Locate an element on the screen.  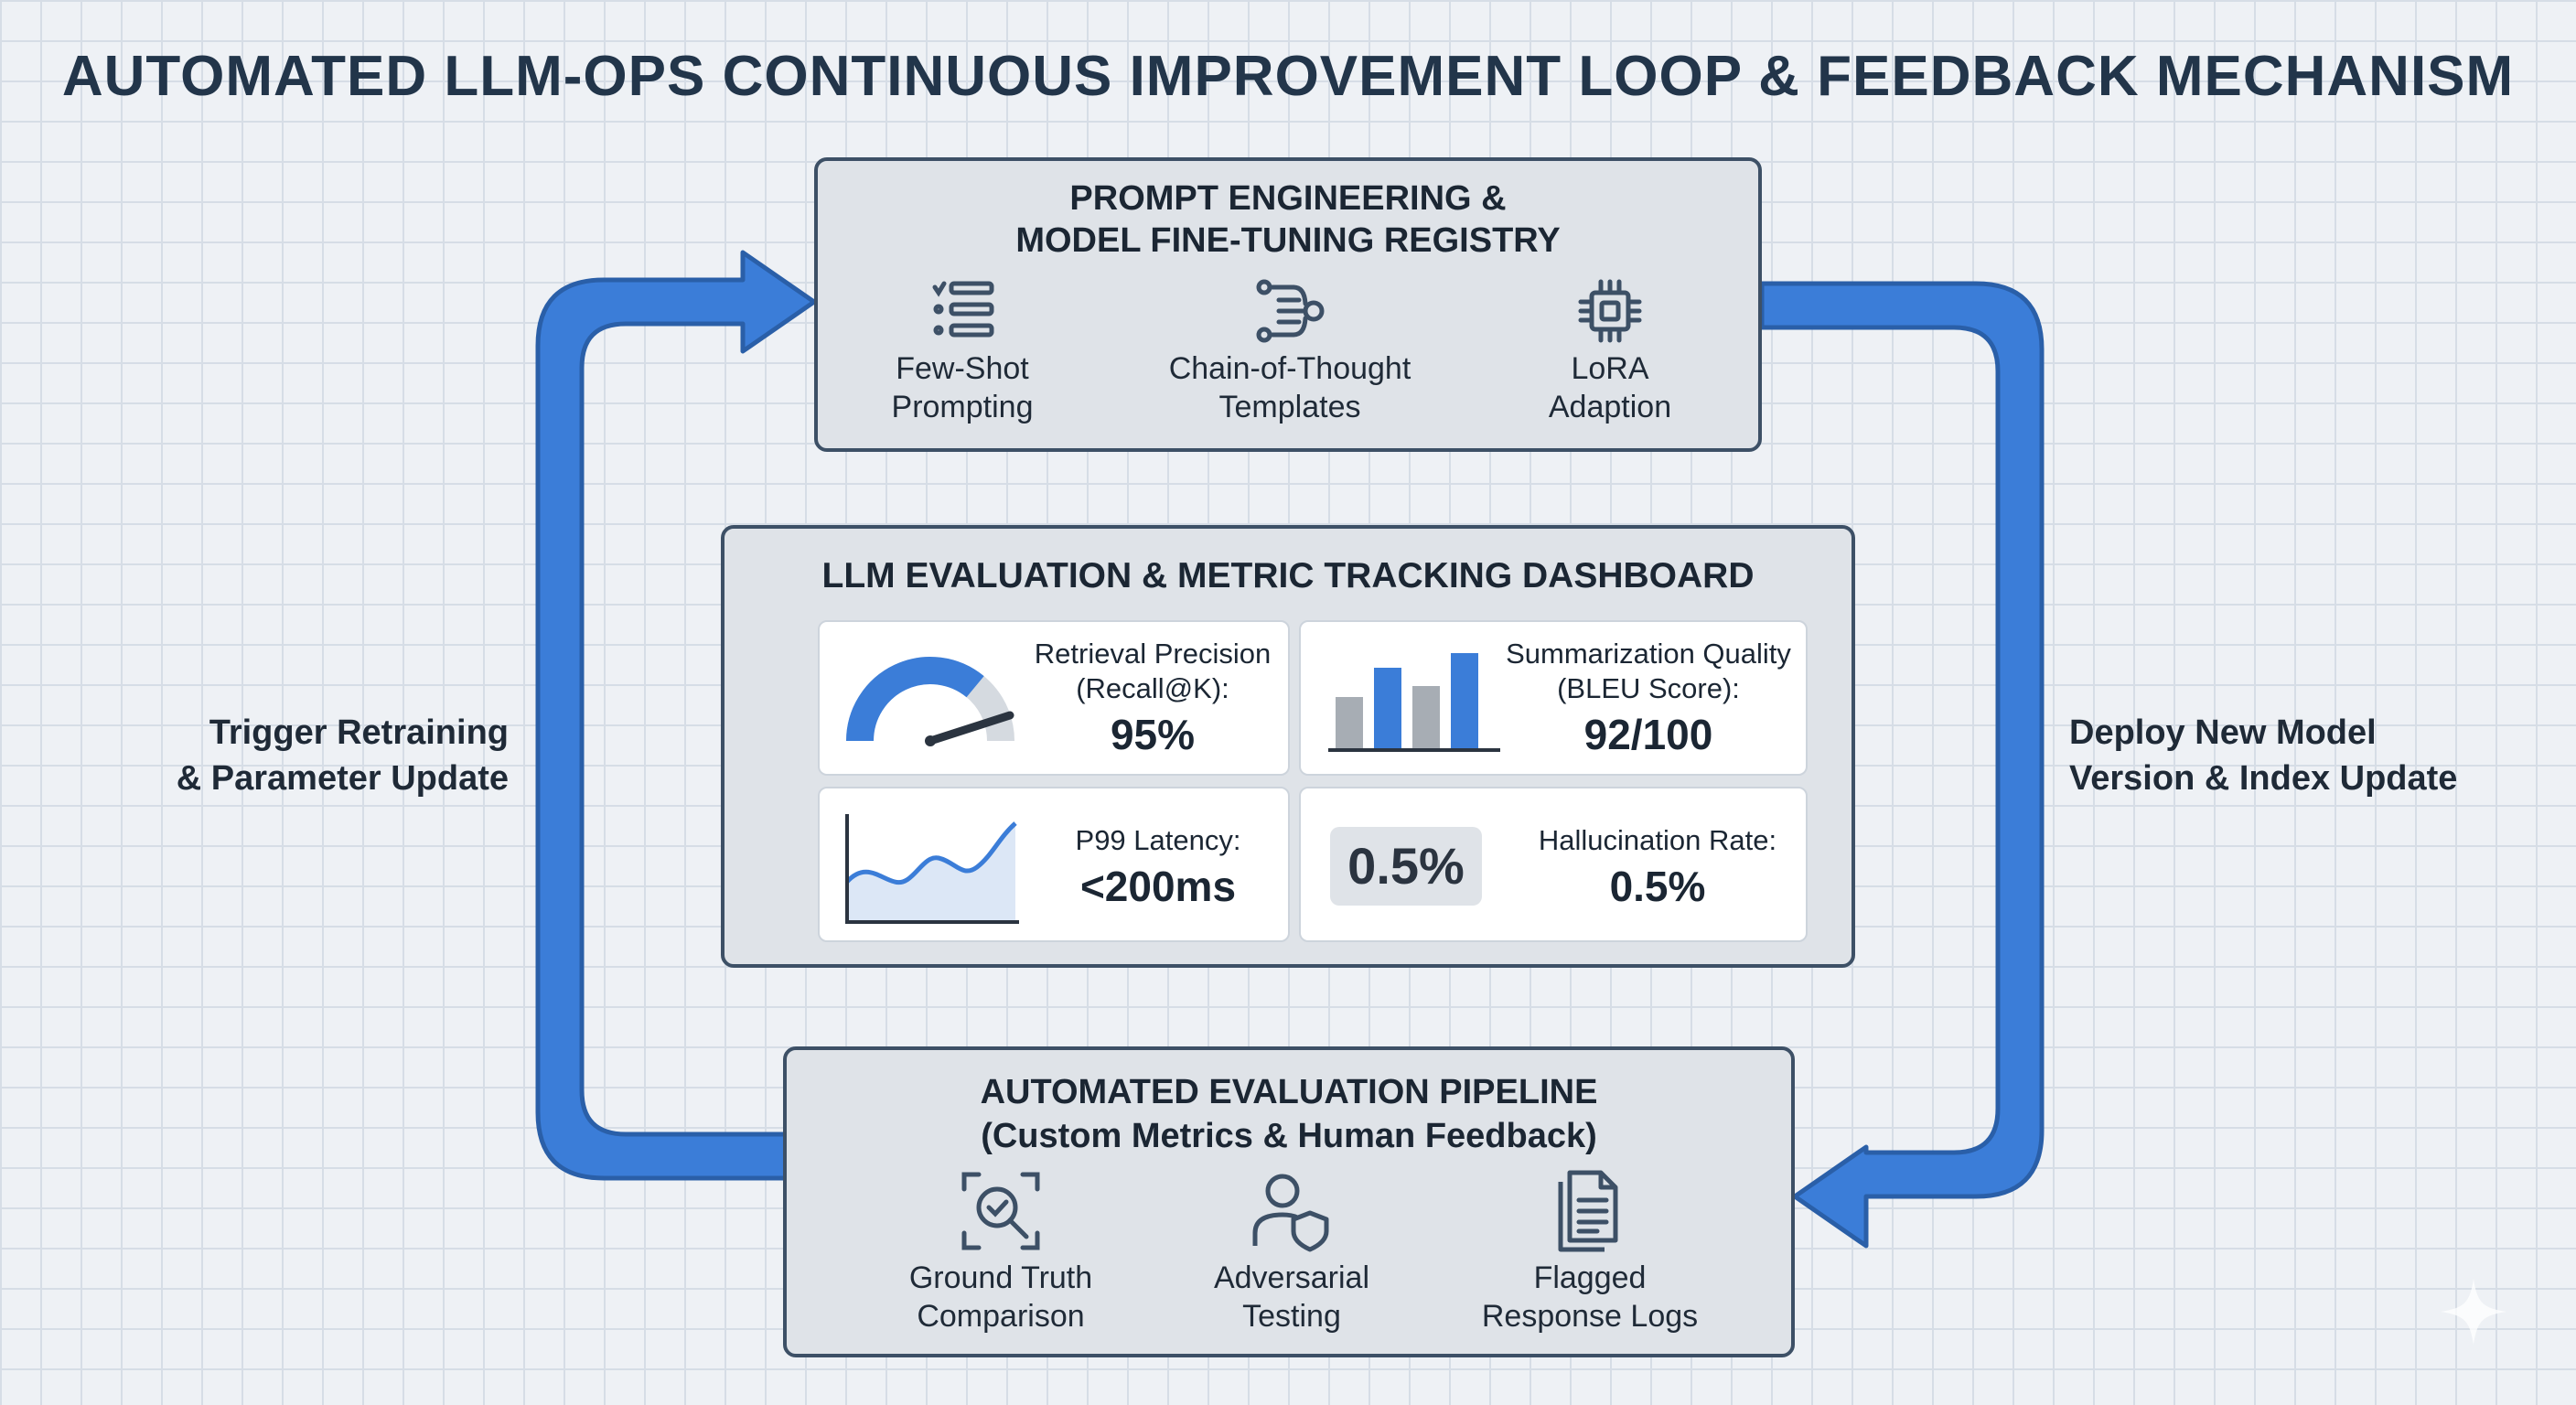
card-value: 92/100 is located at coordinates (1648, 734).